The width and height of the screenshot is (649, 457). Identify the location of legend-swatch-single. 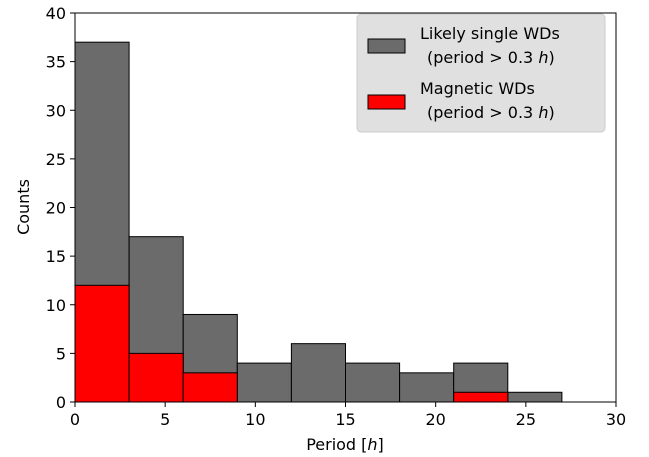
(386, 46).